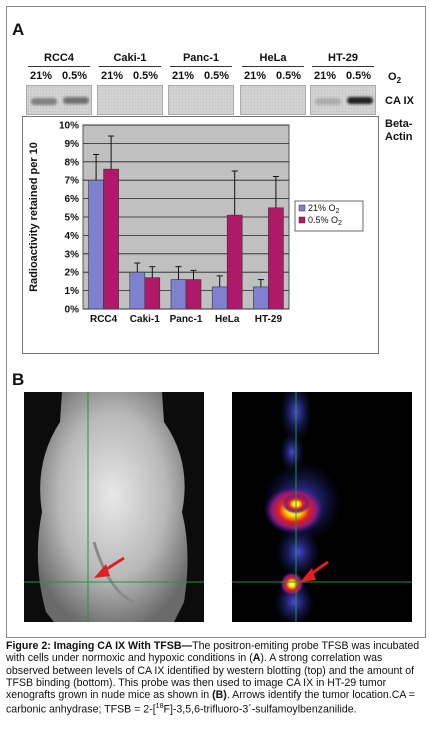 The width and height of the screenshot is (430, 744). I want to click on blot-strip-rcc4, so click(59, 100).